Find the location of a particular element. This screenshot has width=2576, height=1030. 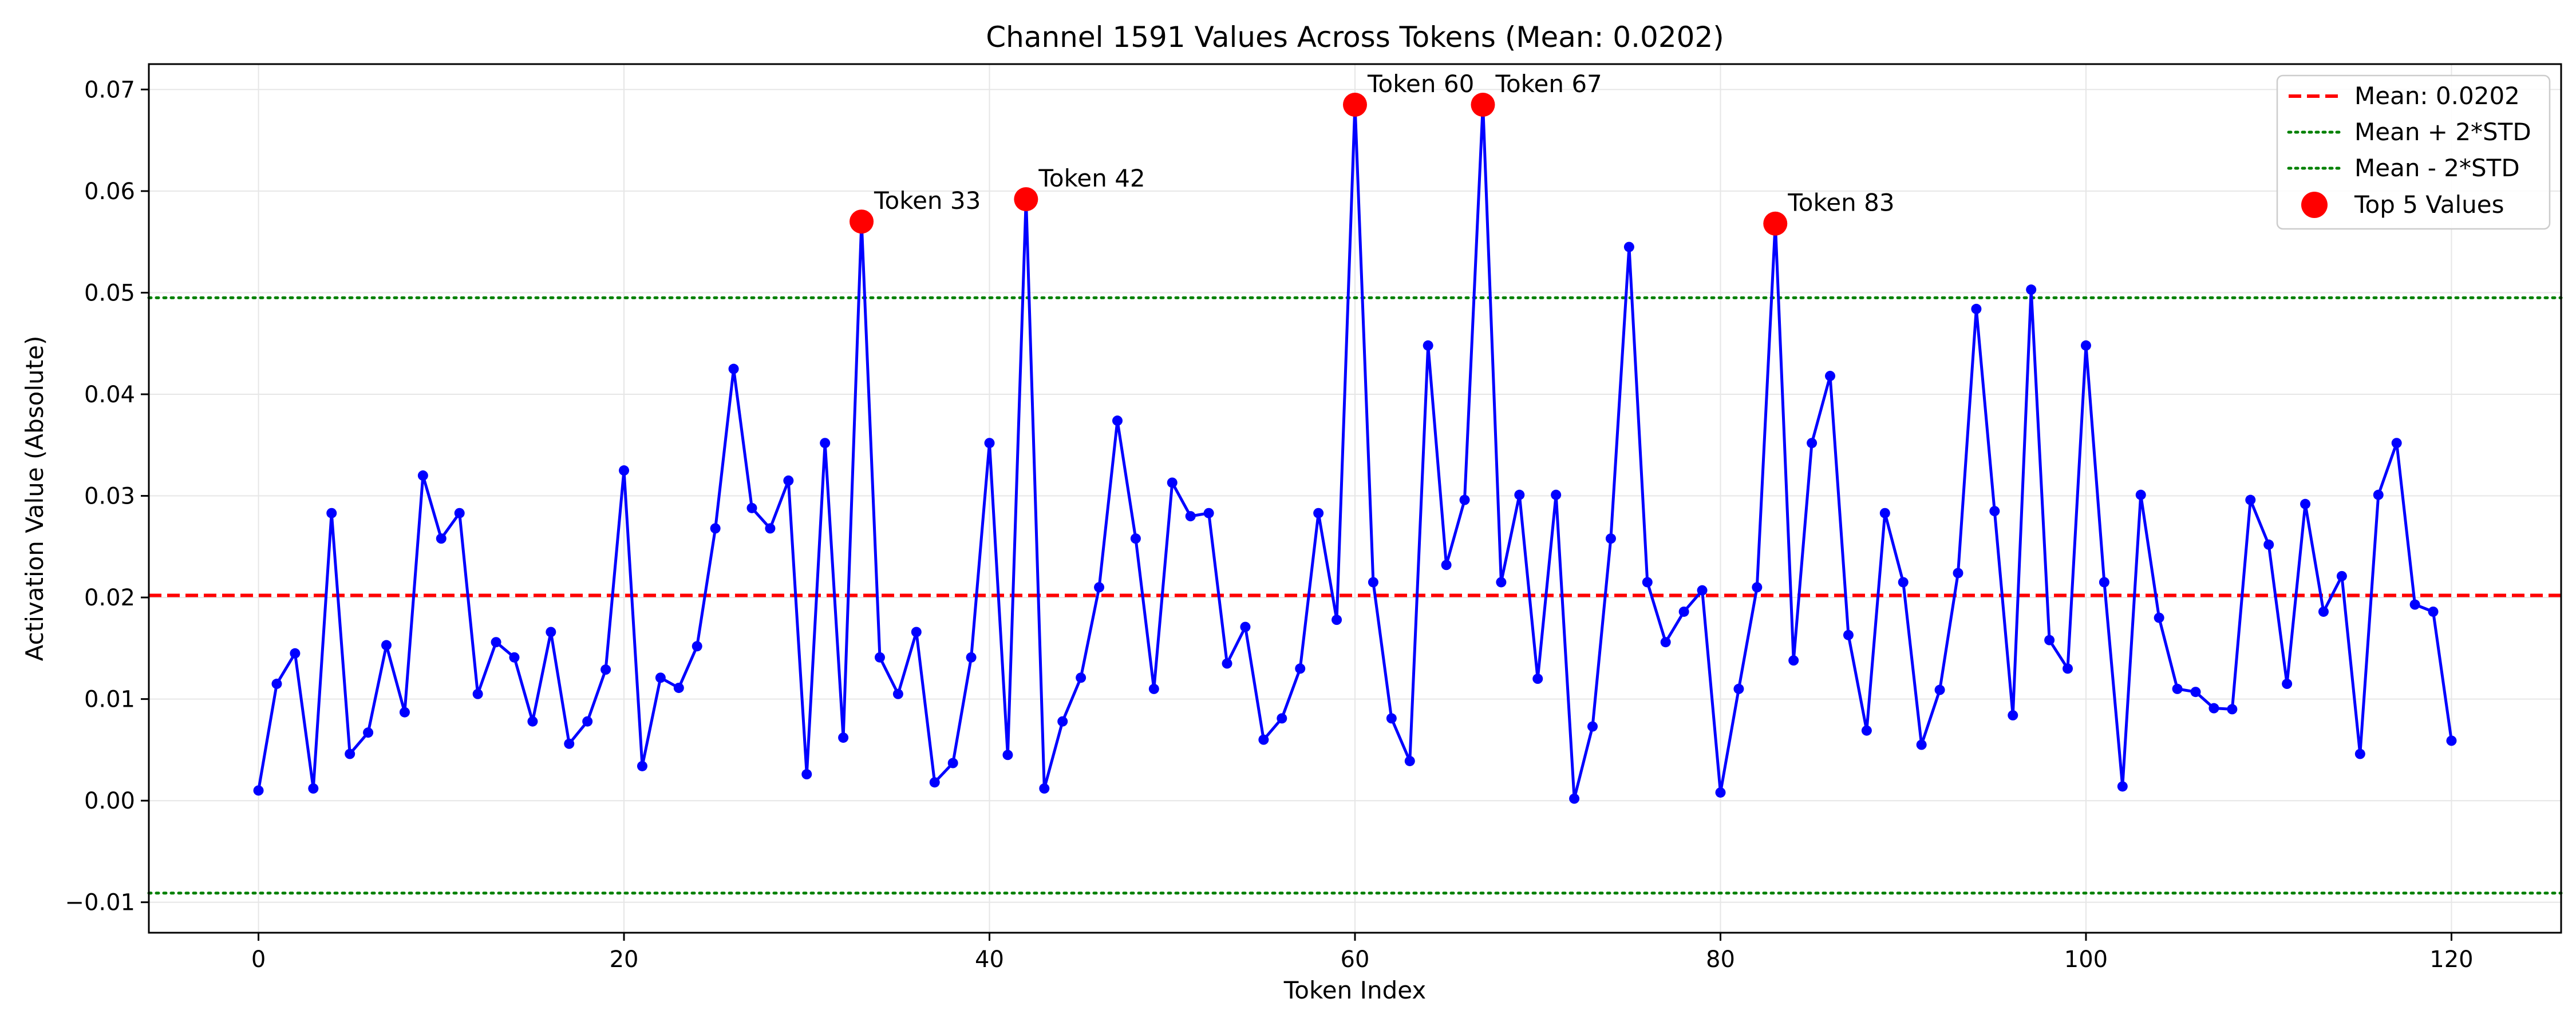

x-axis-label: Token Index is located at coordinates (1354, 990).